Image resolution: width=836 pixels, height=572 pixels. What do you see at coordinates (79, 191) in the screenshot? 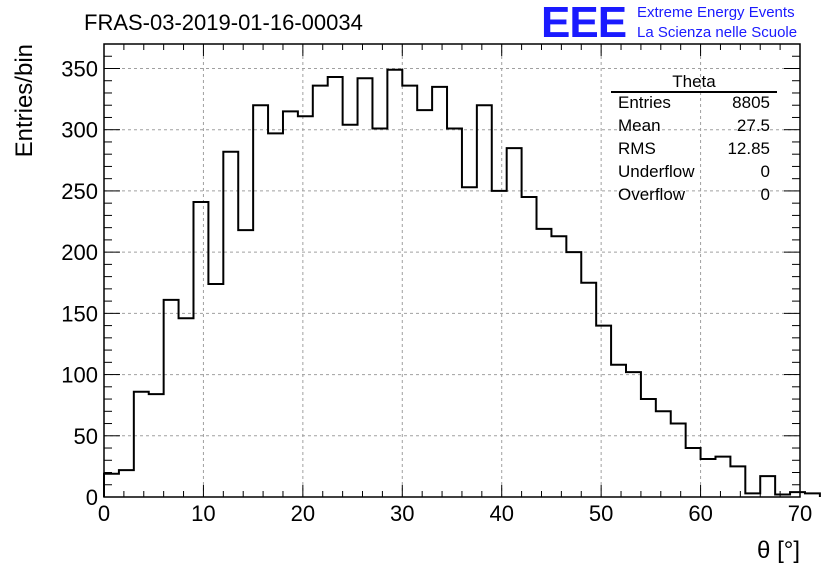
I see `y-tick-label: 250` at bounding box center [79, 191].